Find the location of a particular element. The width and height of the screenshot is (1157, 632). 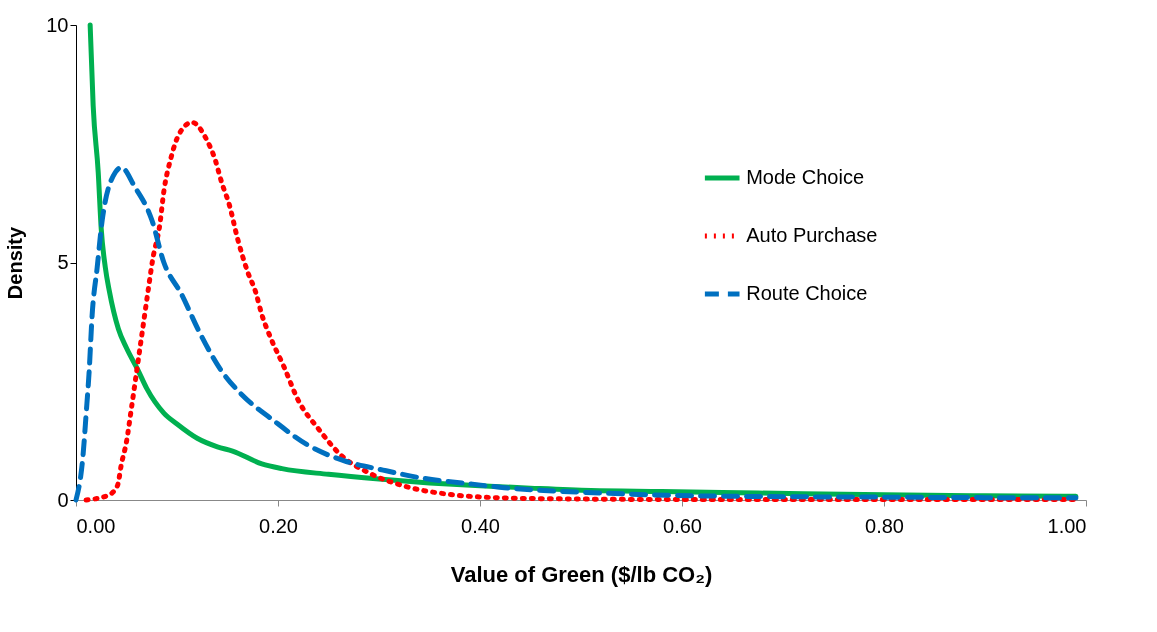

y-tick-label: 10 is located at coordinates (57, 24).